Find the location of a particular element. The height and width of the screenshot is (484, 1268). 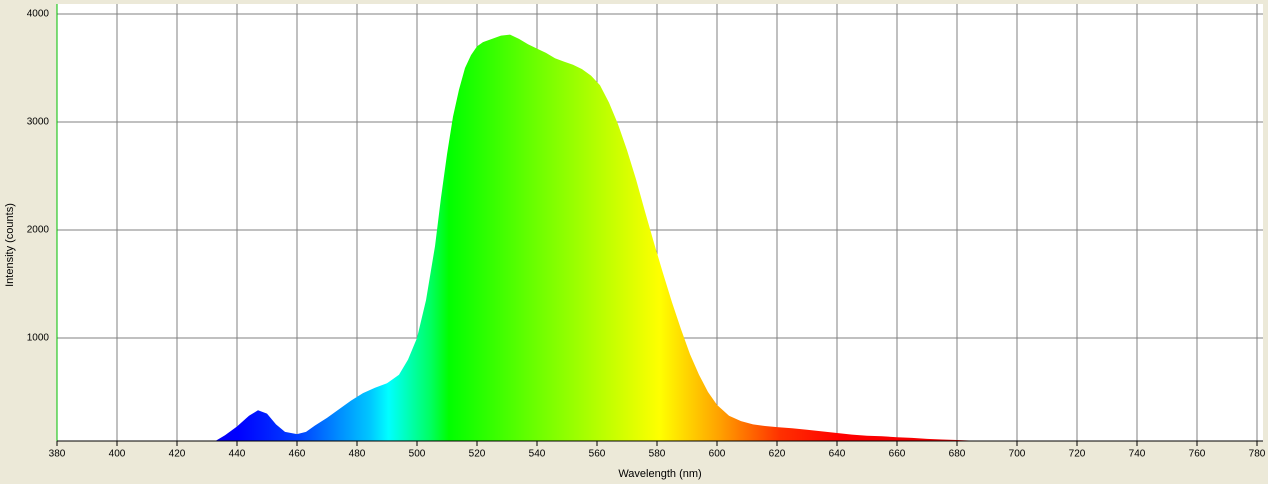

x-tick-label: 500 is located at coordinates (417, 454).